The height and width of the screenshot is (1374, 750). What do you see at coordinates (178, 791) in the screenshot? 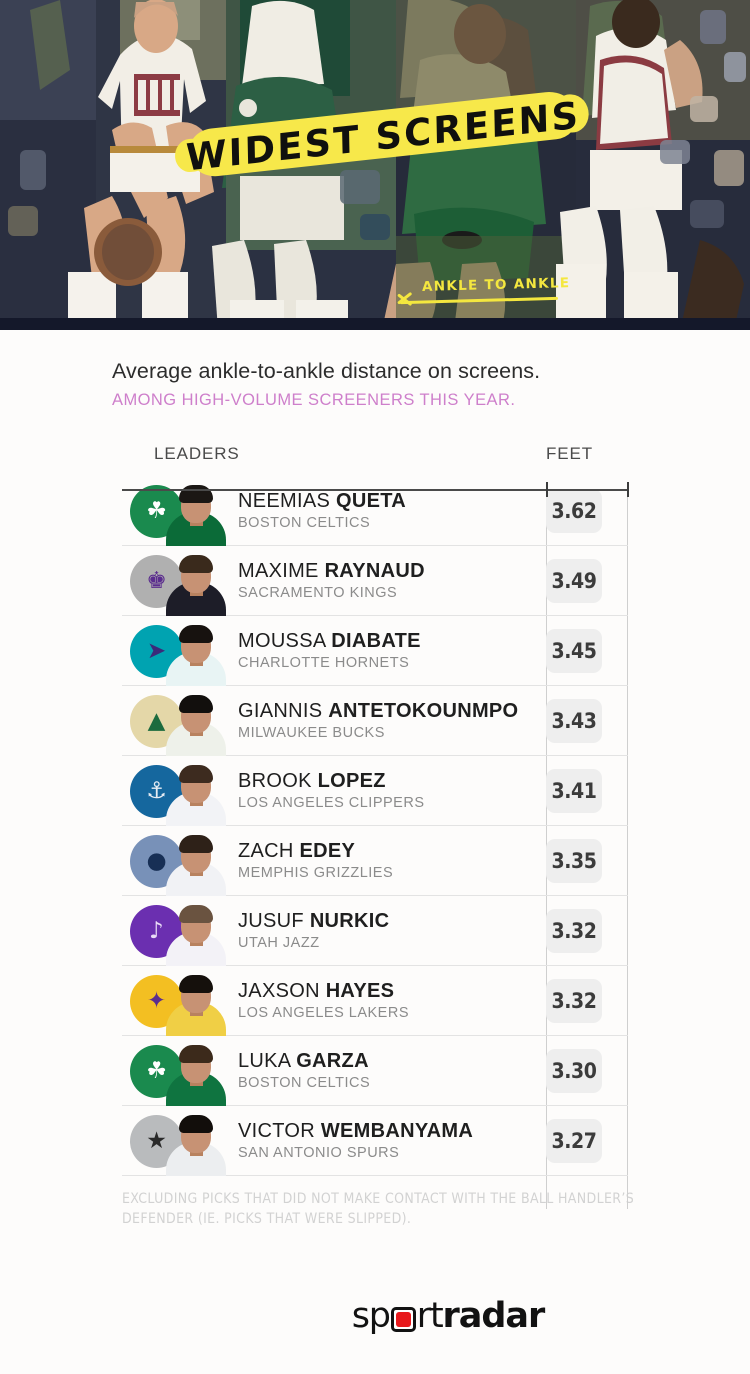
I see `player-avatar-cell: ⚓` at bounding box center [178, 791].